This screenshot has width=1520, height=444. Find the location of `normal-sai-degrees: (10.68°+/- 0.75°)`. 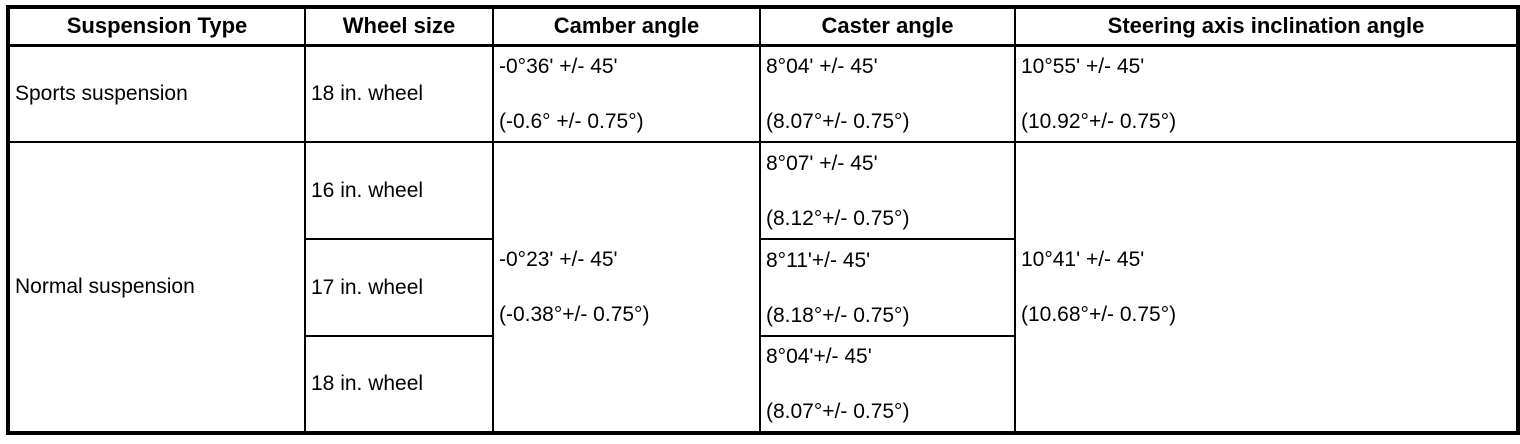

normal-sai-degrees: (10.68°+/- 0.75°) is located at coordinates (1099, 314).